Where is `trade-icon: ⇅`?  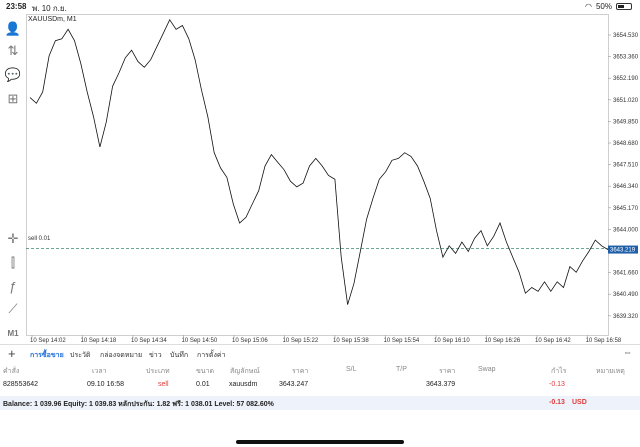
trade-icon: ⇅ is located at coordinates (13, 50).